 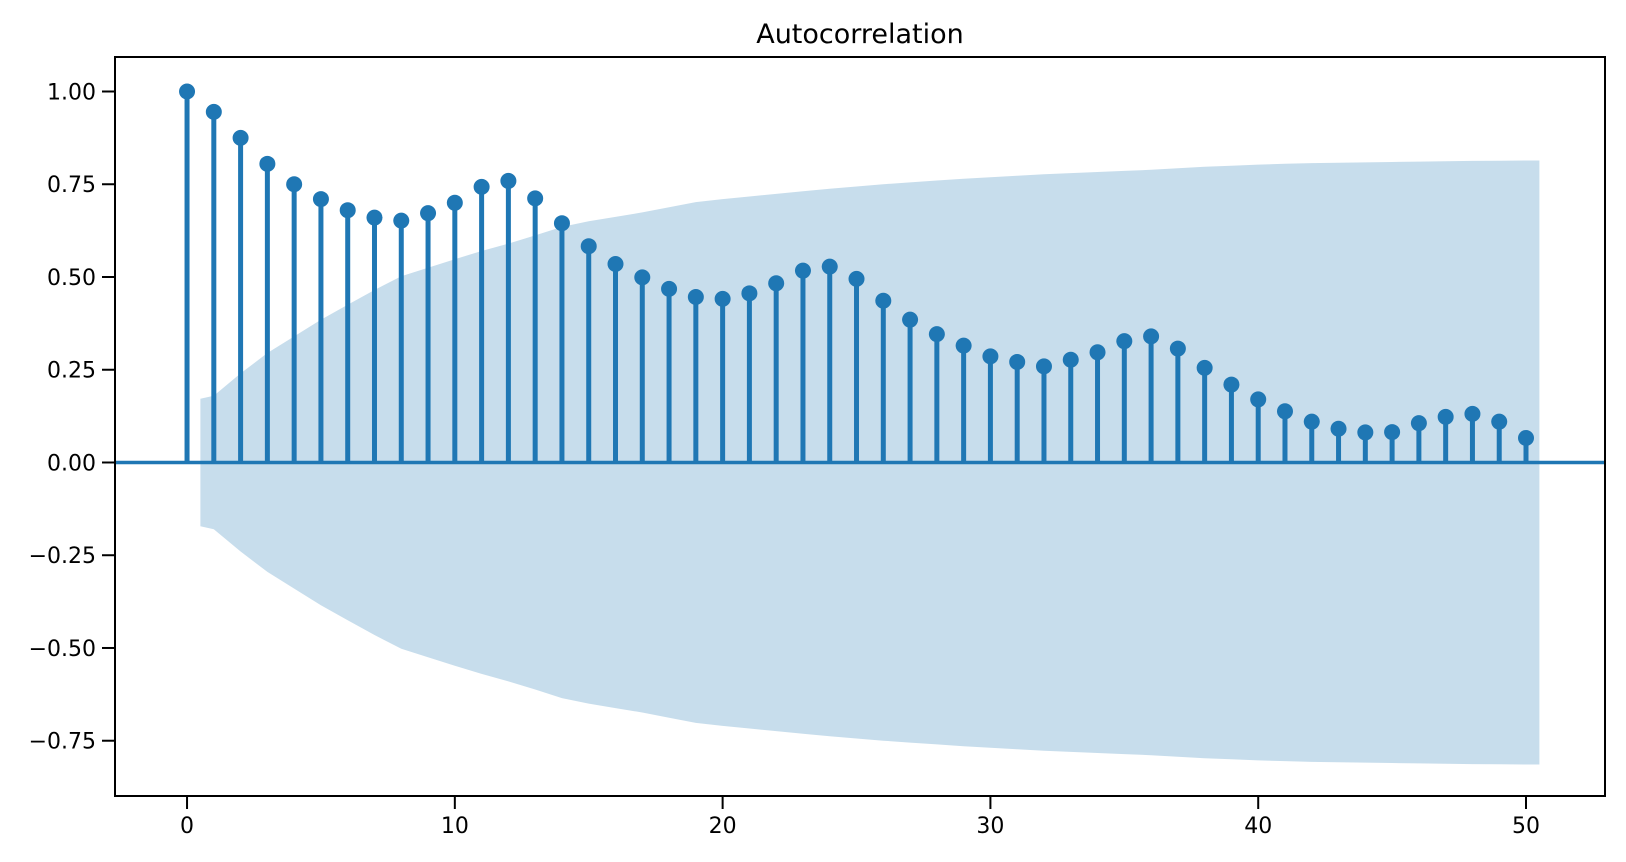 What do you see at coordinates (71, 278) in the screenshot?
I see `y-tick-label: 0.50` at bounding box center [71, 278].